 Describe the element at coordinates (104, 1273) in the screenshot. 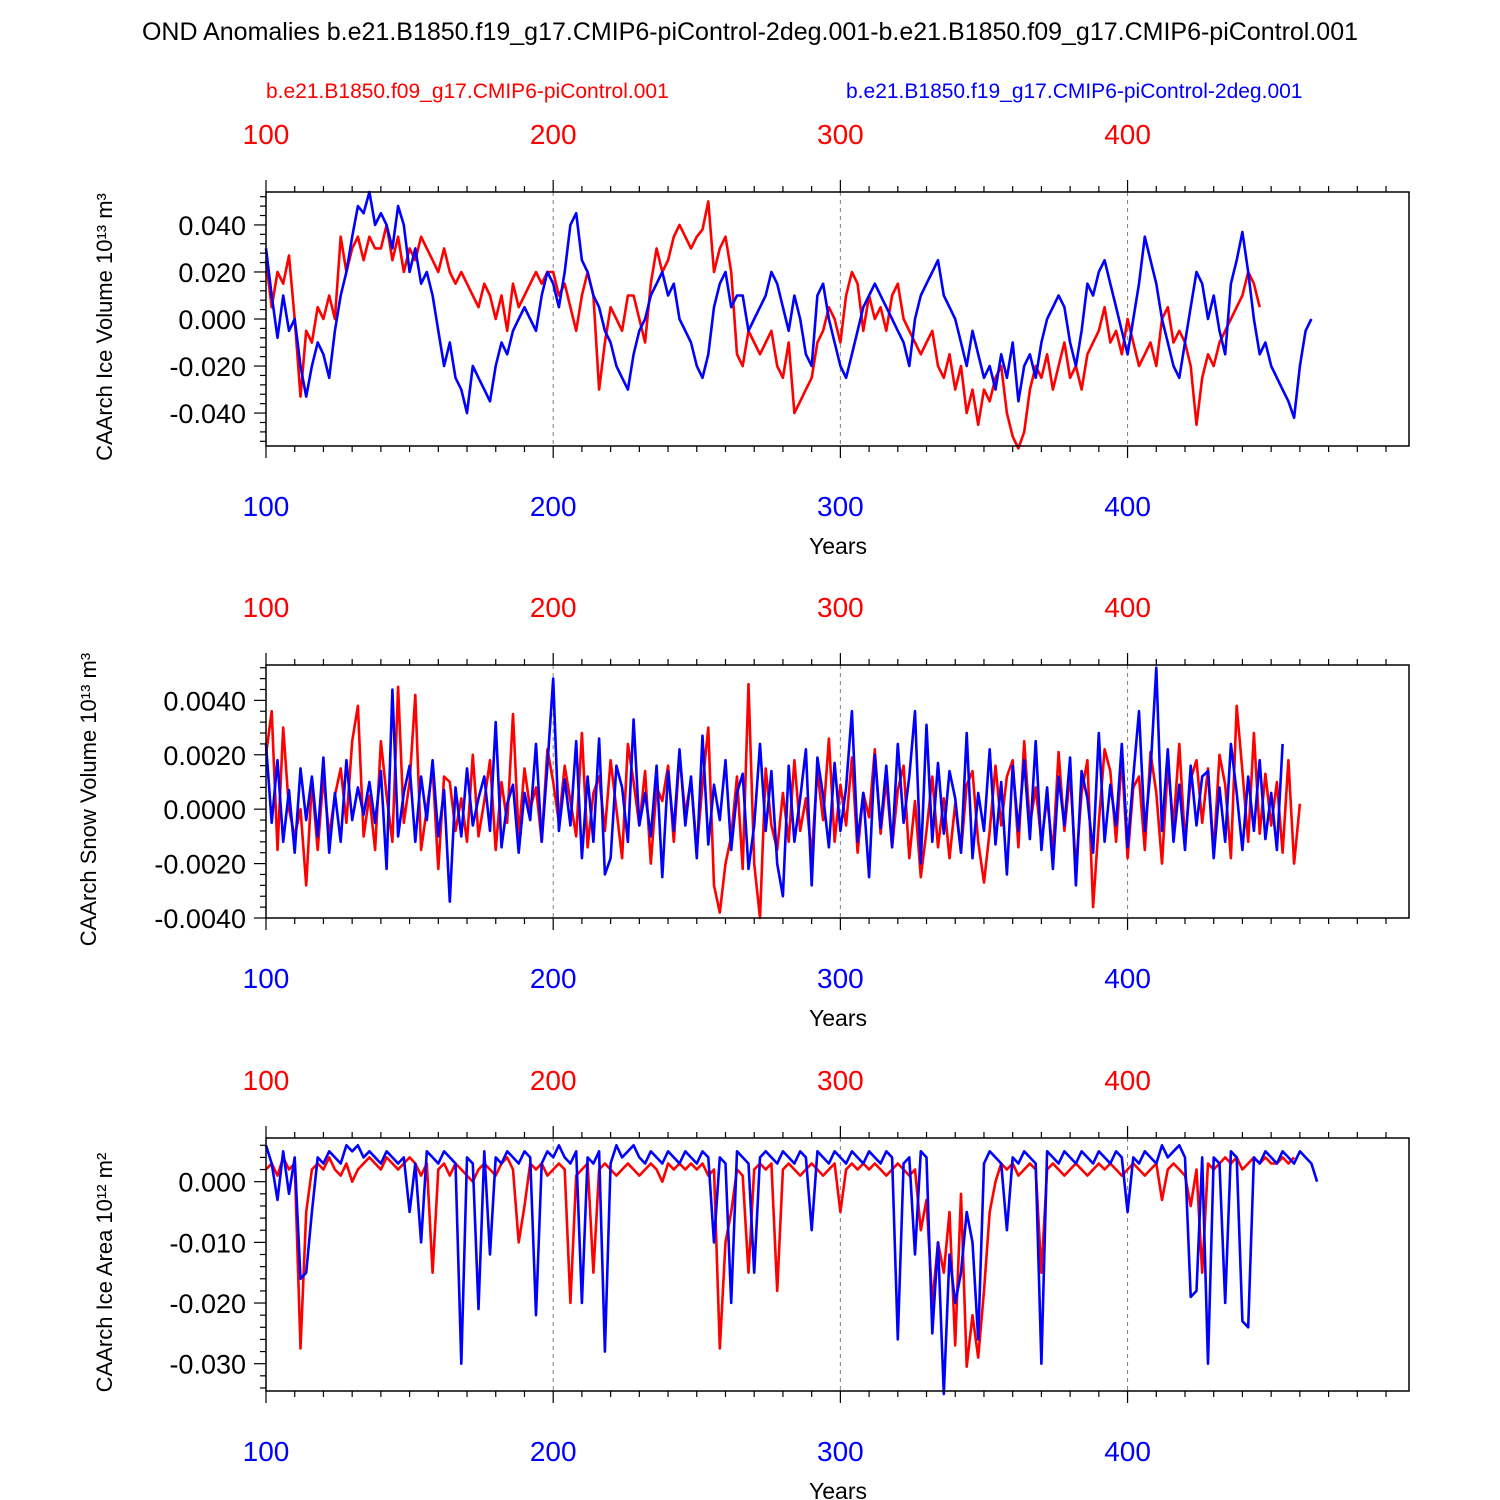

I see `y-axis-title: CAArch Ice Area 10¹² m²` at that location.